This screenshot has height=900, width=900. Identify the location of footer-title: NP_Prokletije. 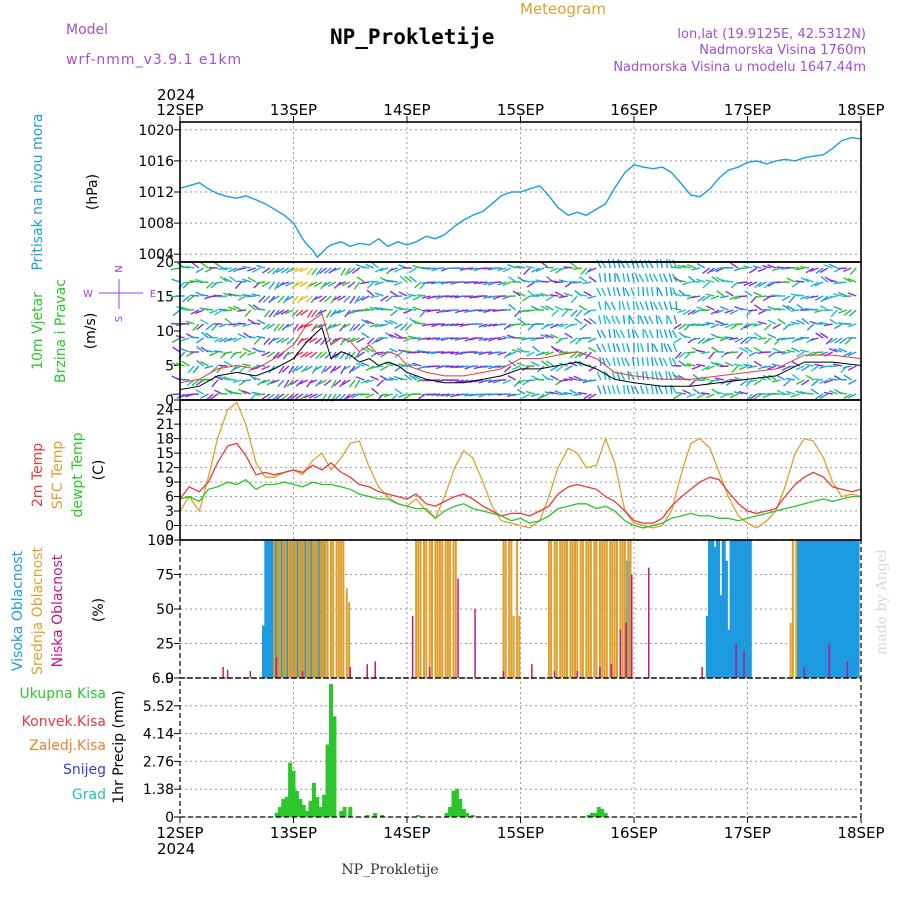
(389, 870).